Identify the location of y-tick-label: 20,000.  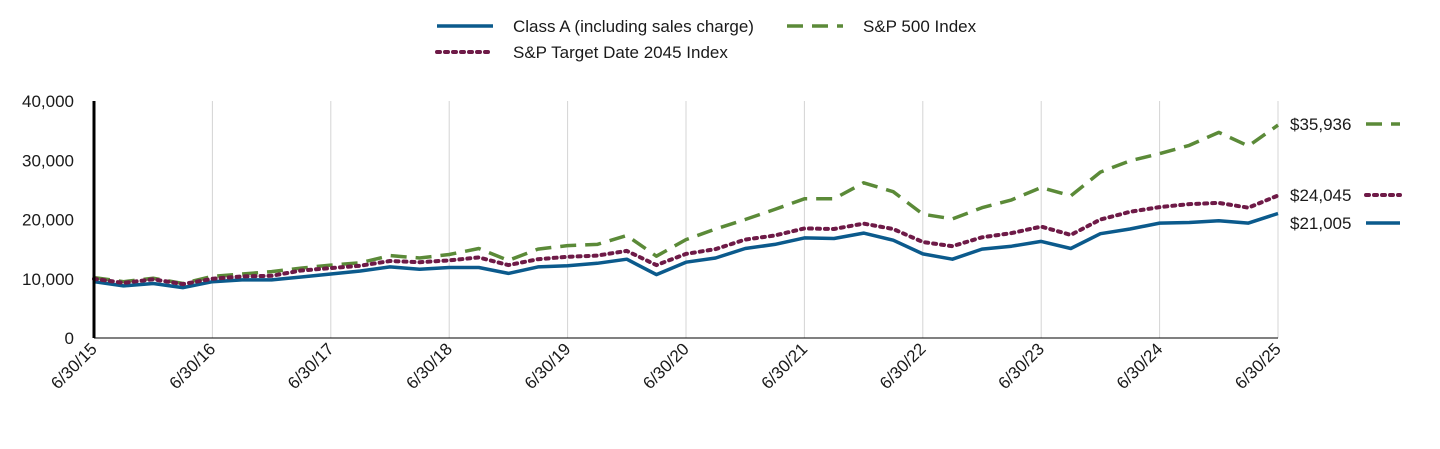
(48, 220).